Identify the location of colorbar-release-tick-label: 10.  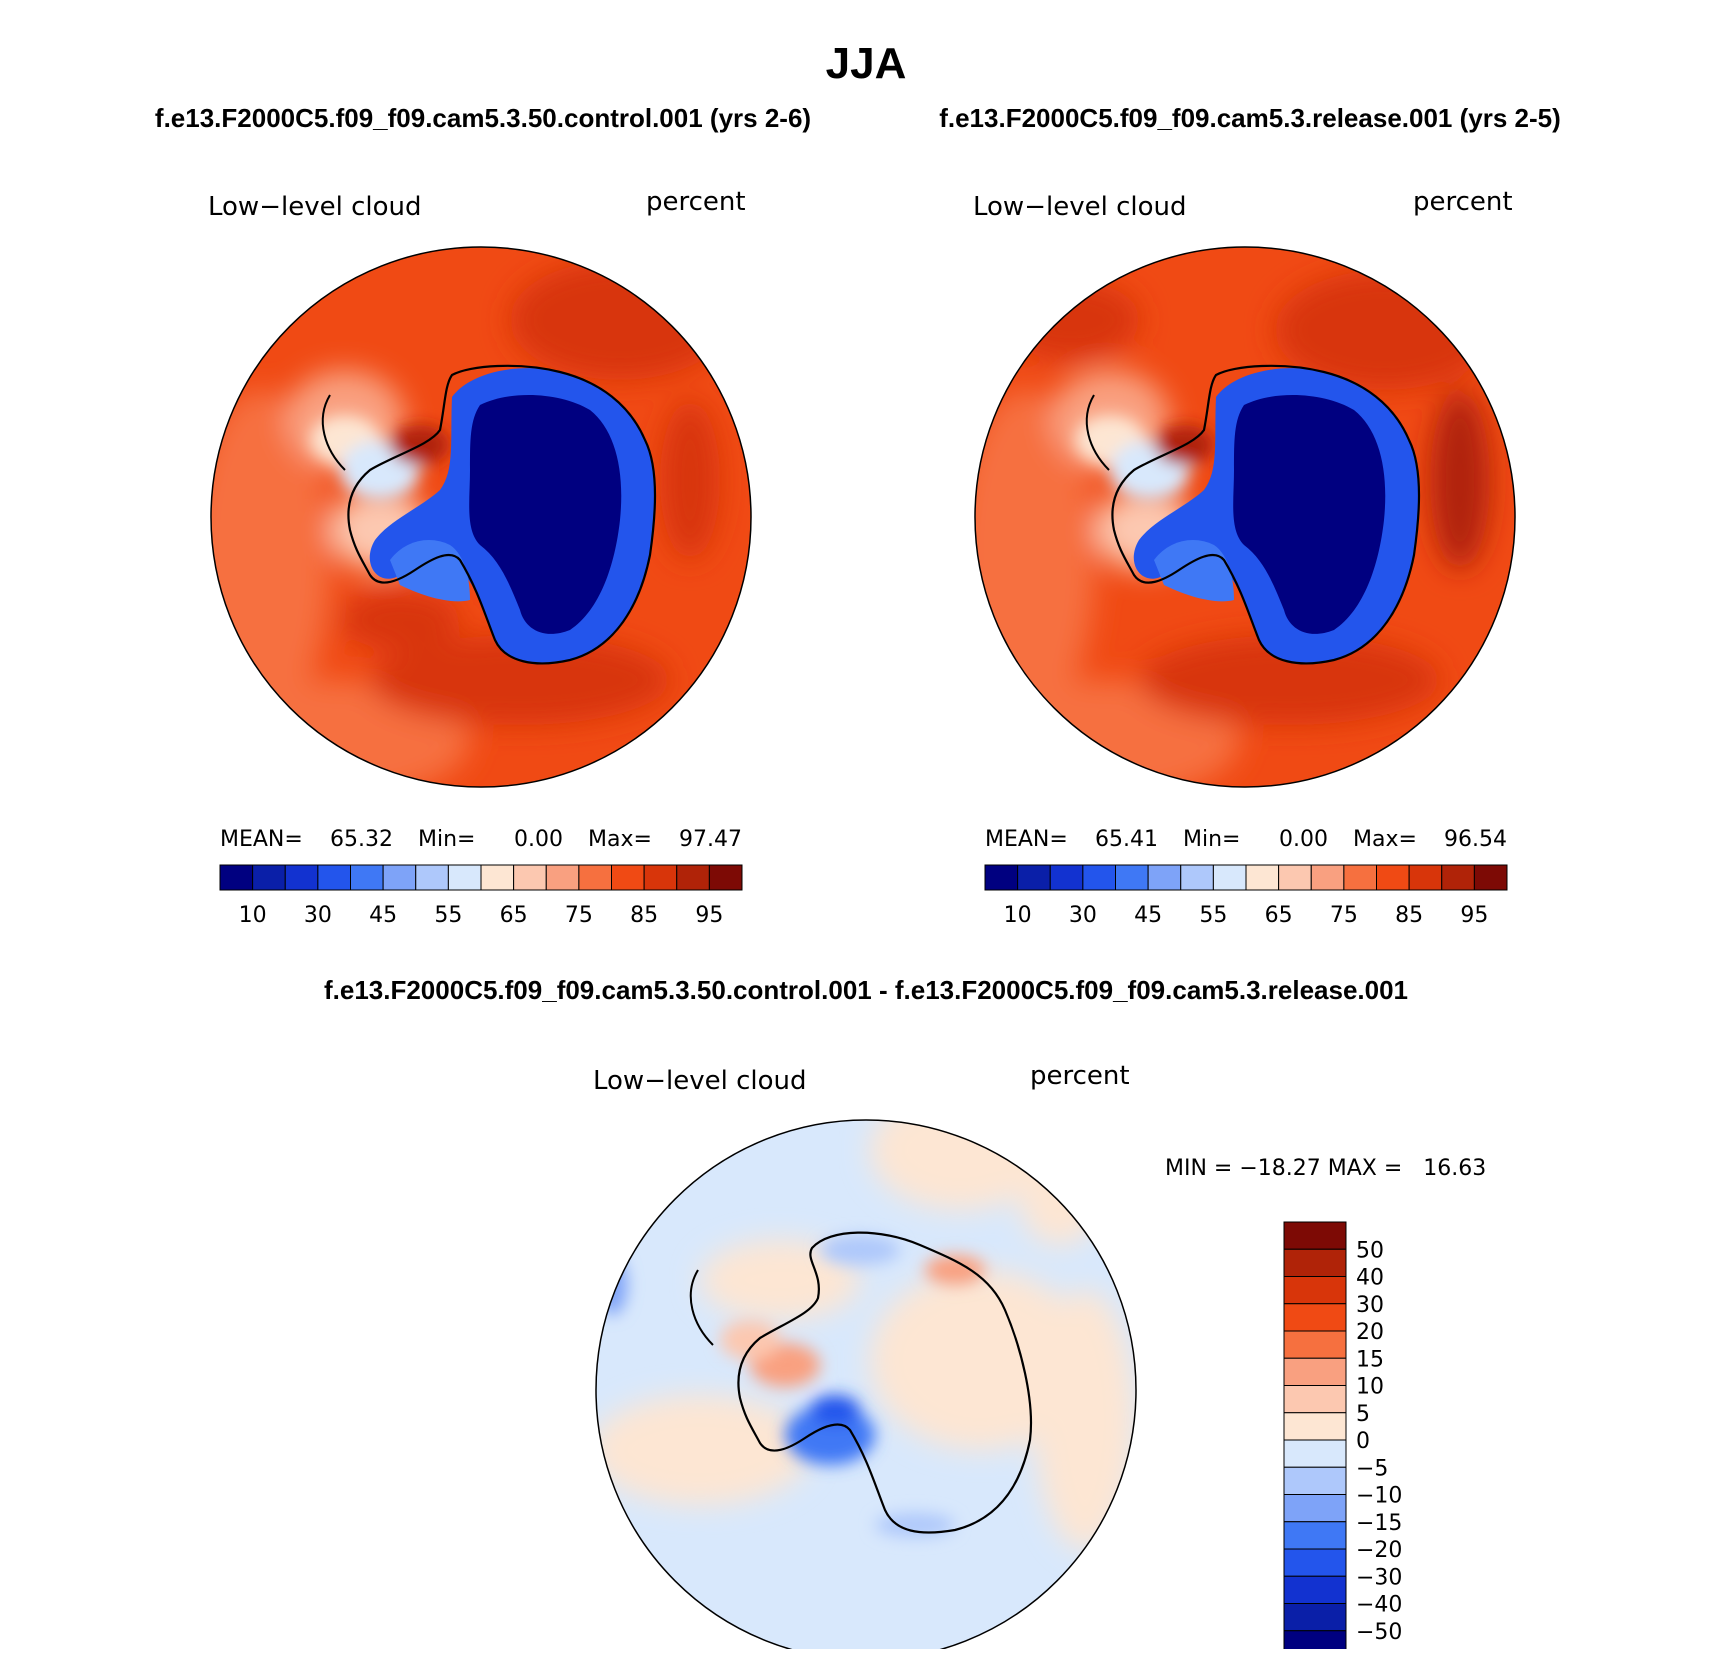
(1018, 915).